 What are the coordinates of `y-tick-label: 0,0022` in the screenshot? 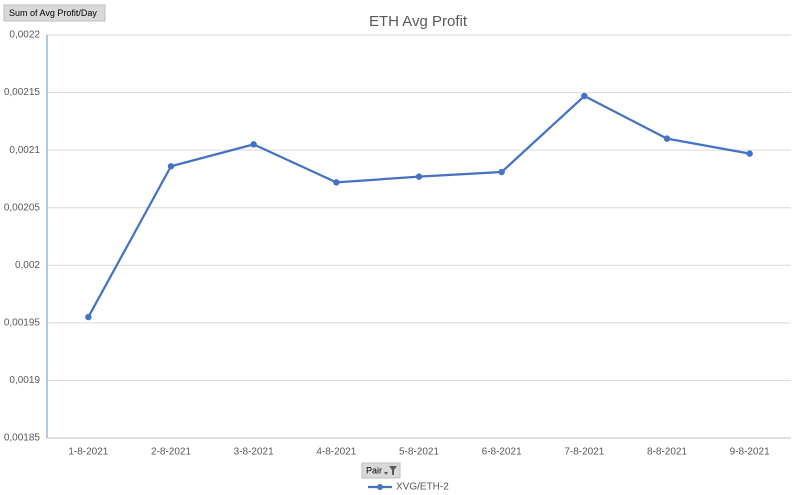 It's located at (24, 35).